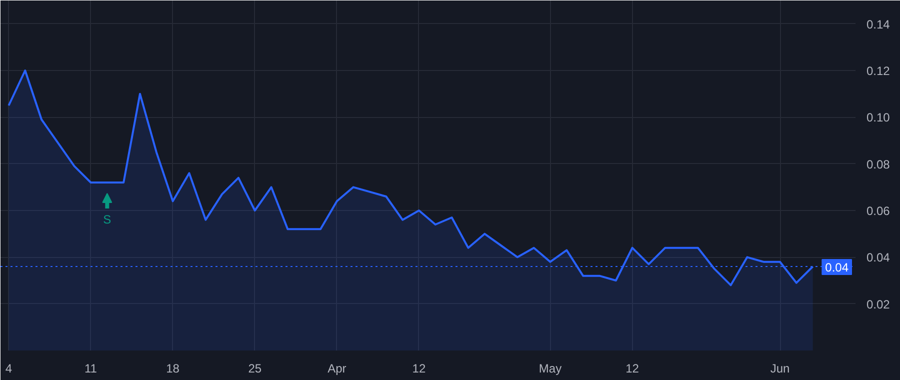  Describe the element at coordinates (255, 369) in the screenshot. I see `x-tick-label: 25` at that location.